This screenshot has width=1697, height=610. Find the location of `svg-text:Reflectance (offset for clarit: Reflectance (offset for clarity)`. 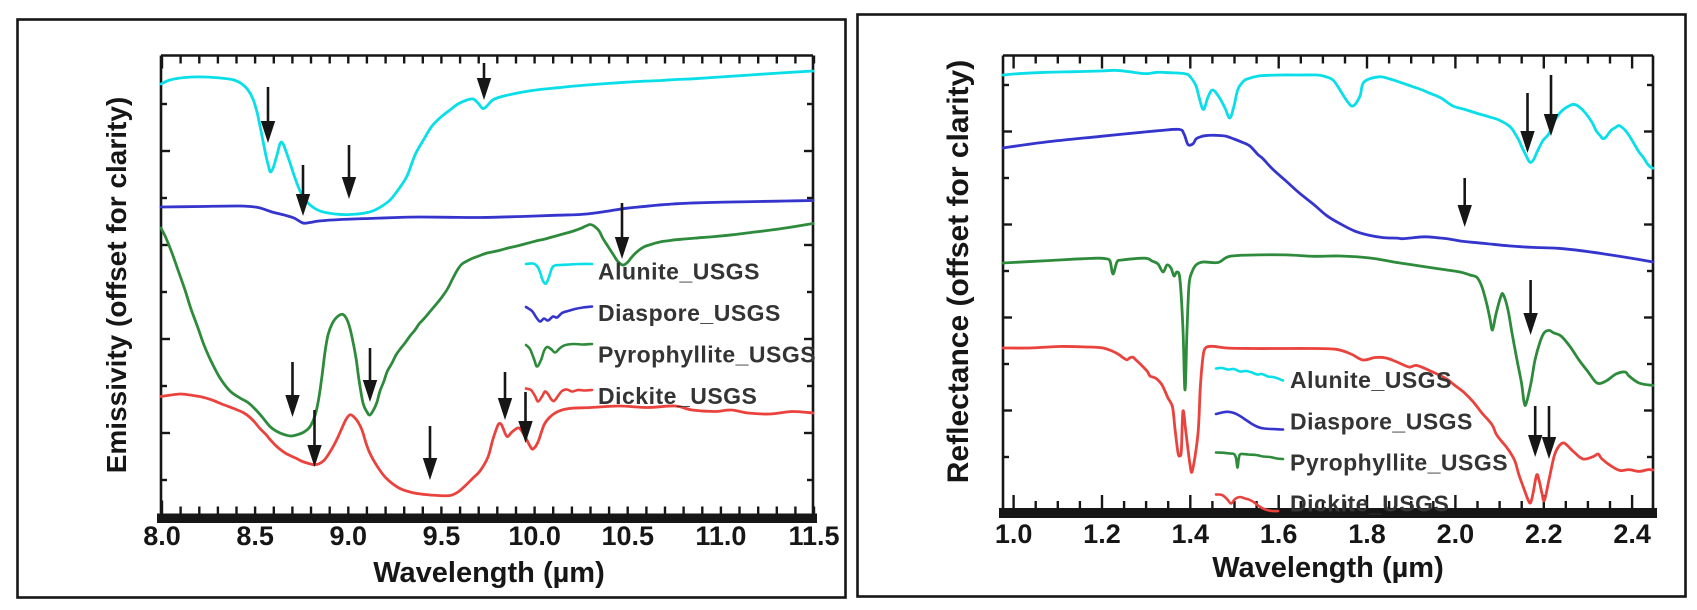

svg-text:Reflectance (offset for clarit: Reflectance (offset for clarity) is located at coordinates (958, 271).